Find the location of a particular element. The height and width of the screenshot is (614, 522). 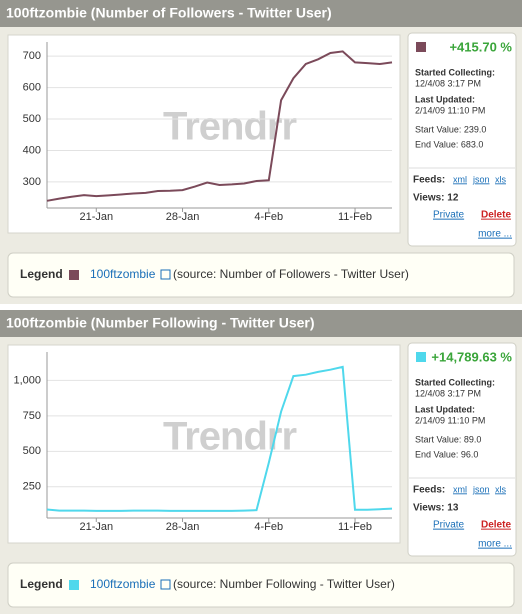

end-value: End Value: 96.0 is located at coordinates (446, 454).